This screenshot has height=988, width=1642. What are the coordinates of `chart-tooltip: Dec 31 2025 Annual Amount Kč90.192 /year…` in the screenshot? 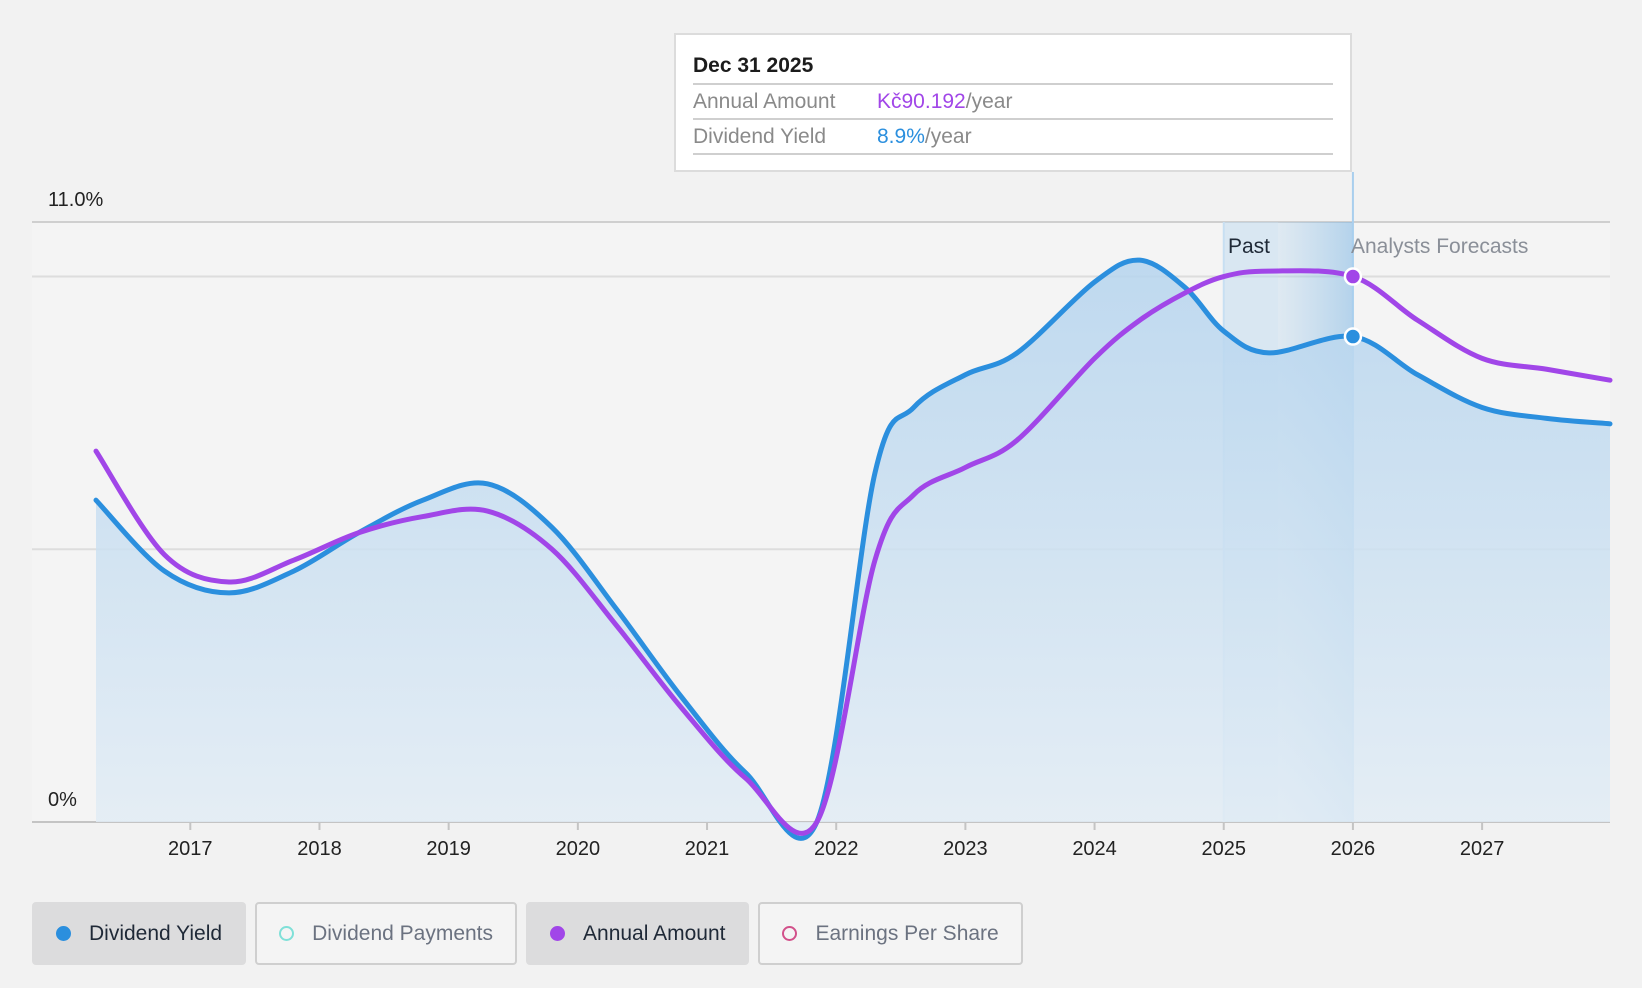 It's located at (1013, 102).